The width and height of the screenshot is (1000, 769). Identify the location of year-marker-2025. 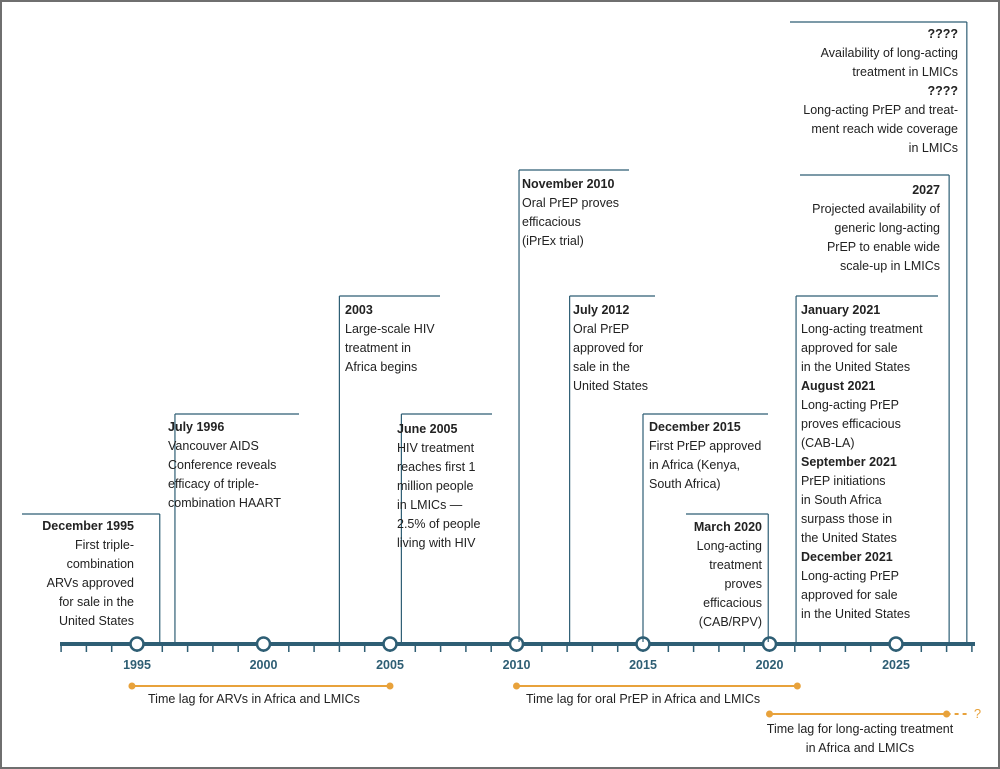
(896, 644).